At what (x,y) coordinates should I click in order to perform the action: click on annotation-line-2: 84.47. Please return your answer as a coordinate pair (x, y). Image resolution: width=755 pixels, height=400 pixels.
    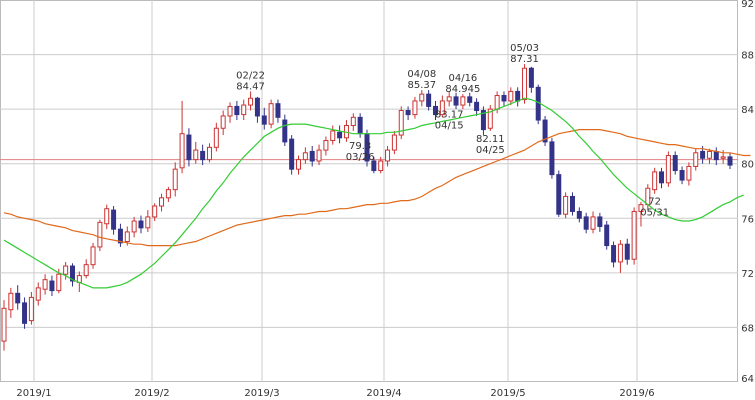
    Looking at the image, I should click on (250, 86).